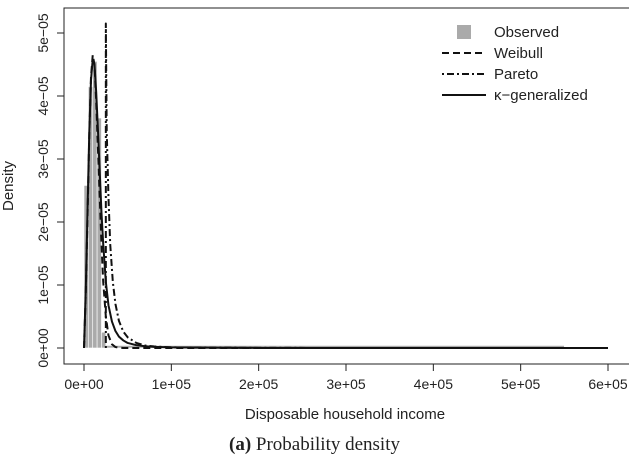 This screenshot has height=464, width=629. What do you see at coordinates (541, 95) in the screenshot?
I see `legend-label-3: κ−generalized` at bounding box center [541, 95].